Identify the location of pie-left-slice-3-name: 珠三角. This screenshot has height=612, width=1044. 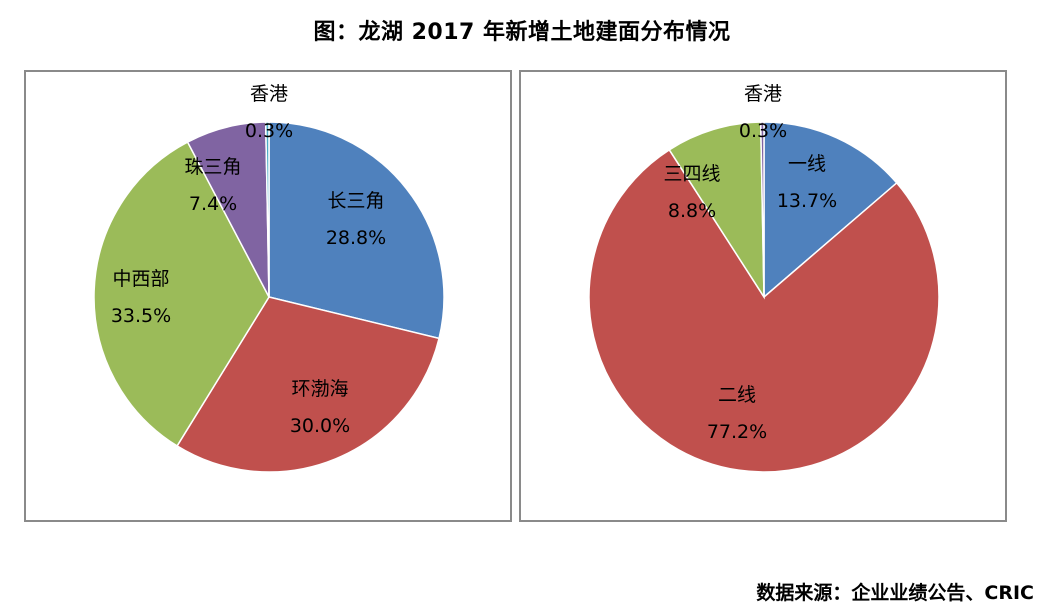
(212, 167).